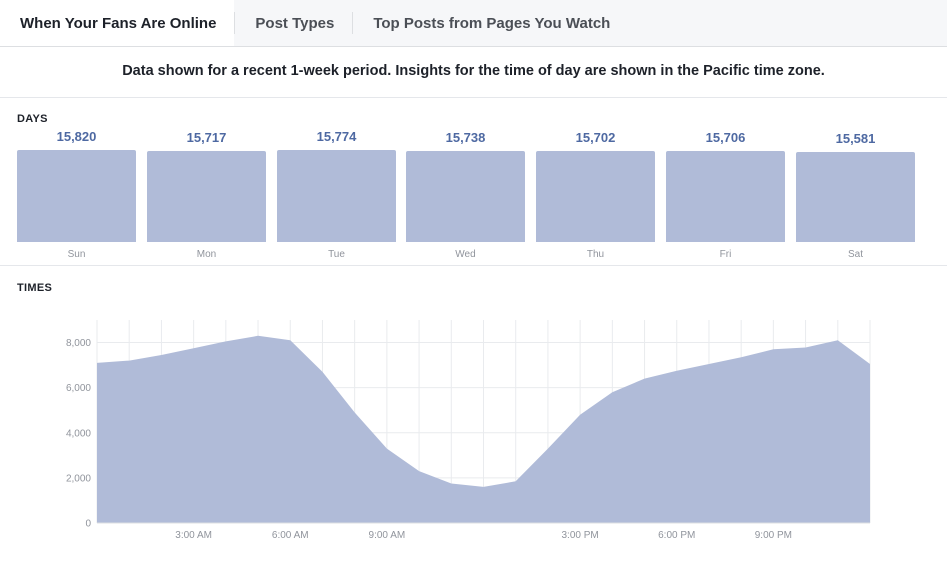  I want to click on day-axis-label: Sun, so click(76, 254).